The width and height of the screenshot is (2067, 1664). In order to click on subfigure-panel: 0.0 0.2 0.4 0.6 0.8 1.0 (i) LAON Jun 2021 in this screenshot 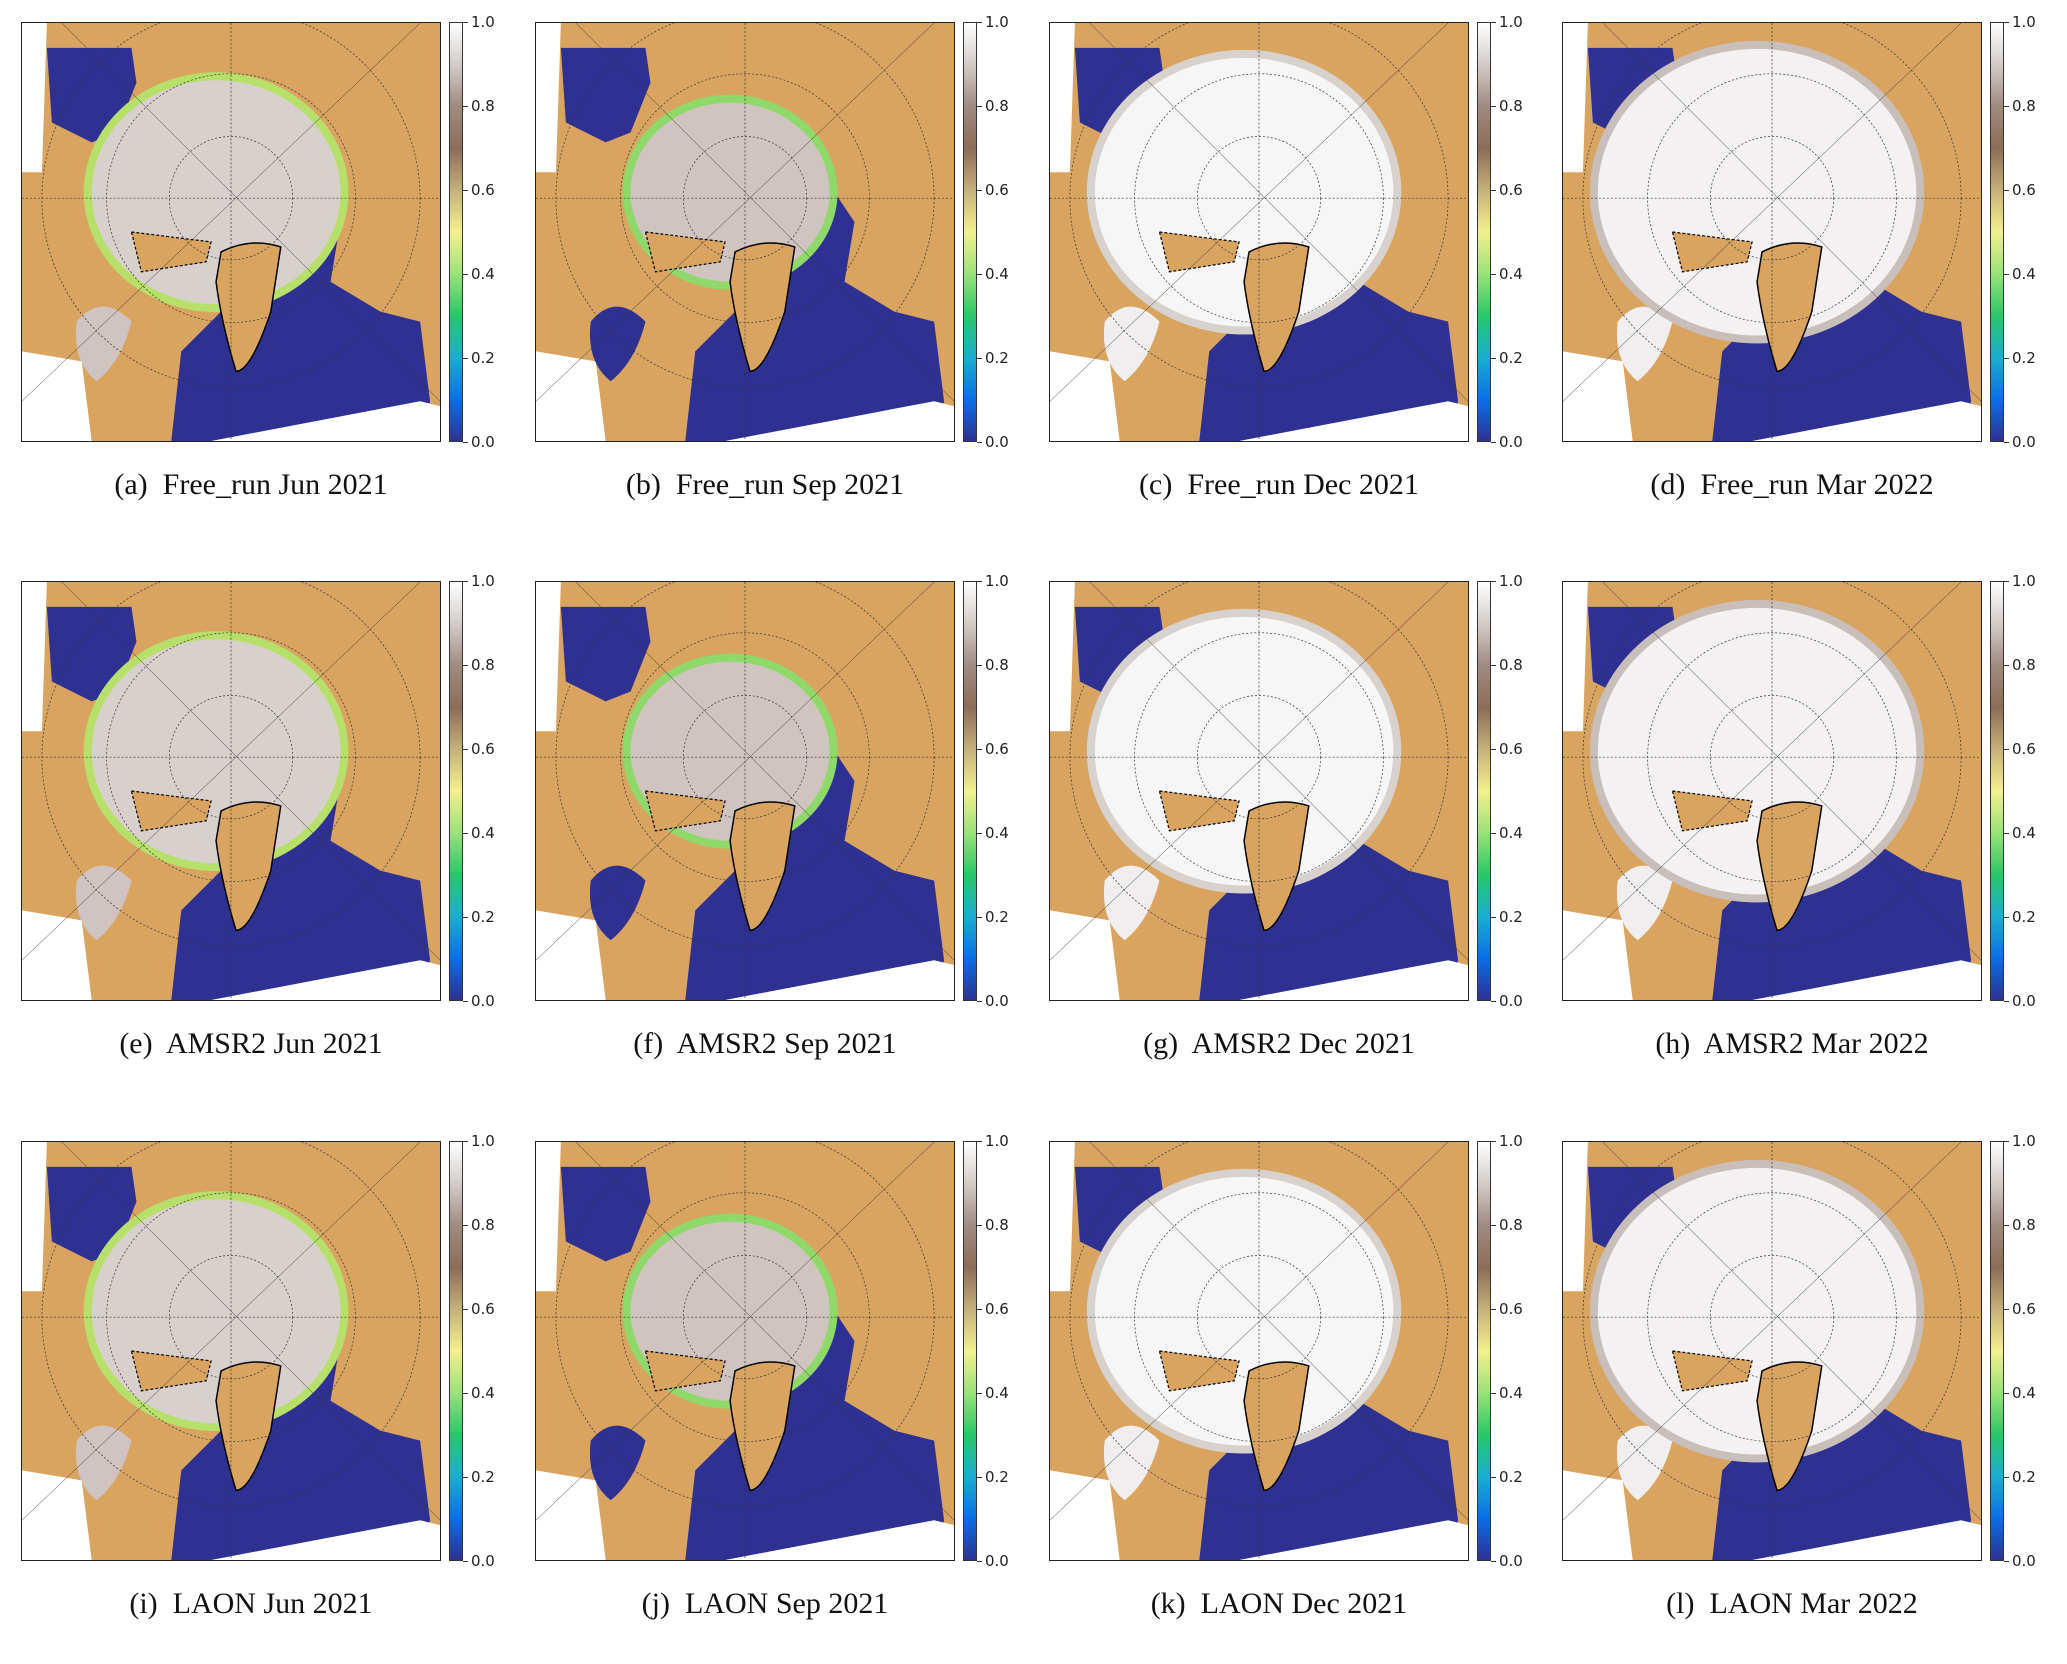, I will do `click(271, 1397)`.